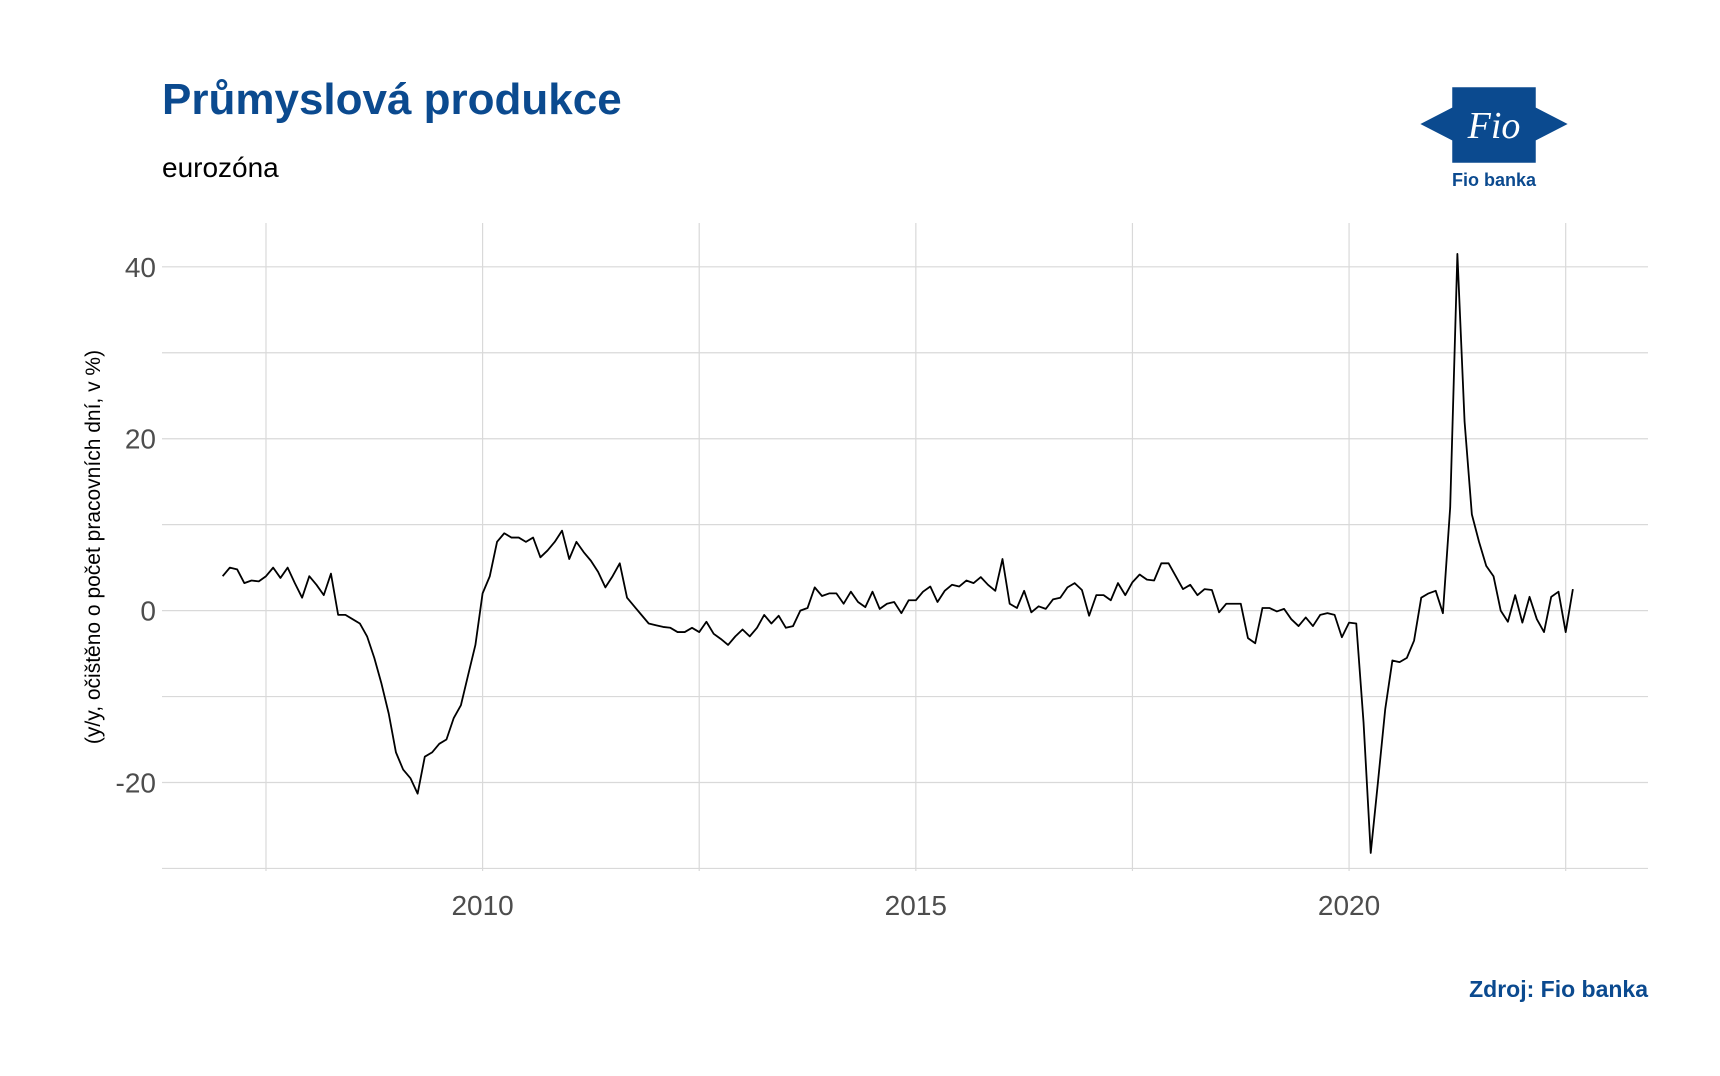 This screenshot has height=1076, width=1720. What do you see at coordinates (1558, 989) in the screenshot?
I see `source: Zdroj: Fio banka` at bounding box center [1558, 989].